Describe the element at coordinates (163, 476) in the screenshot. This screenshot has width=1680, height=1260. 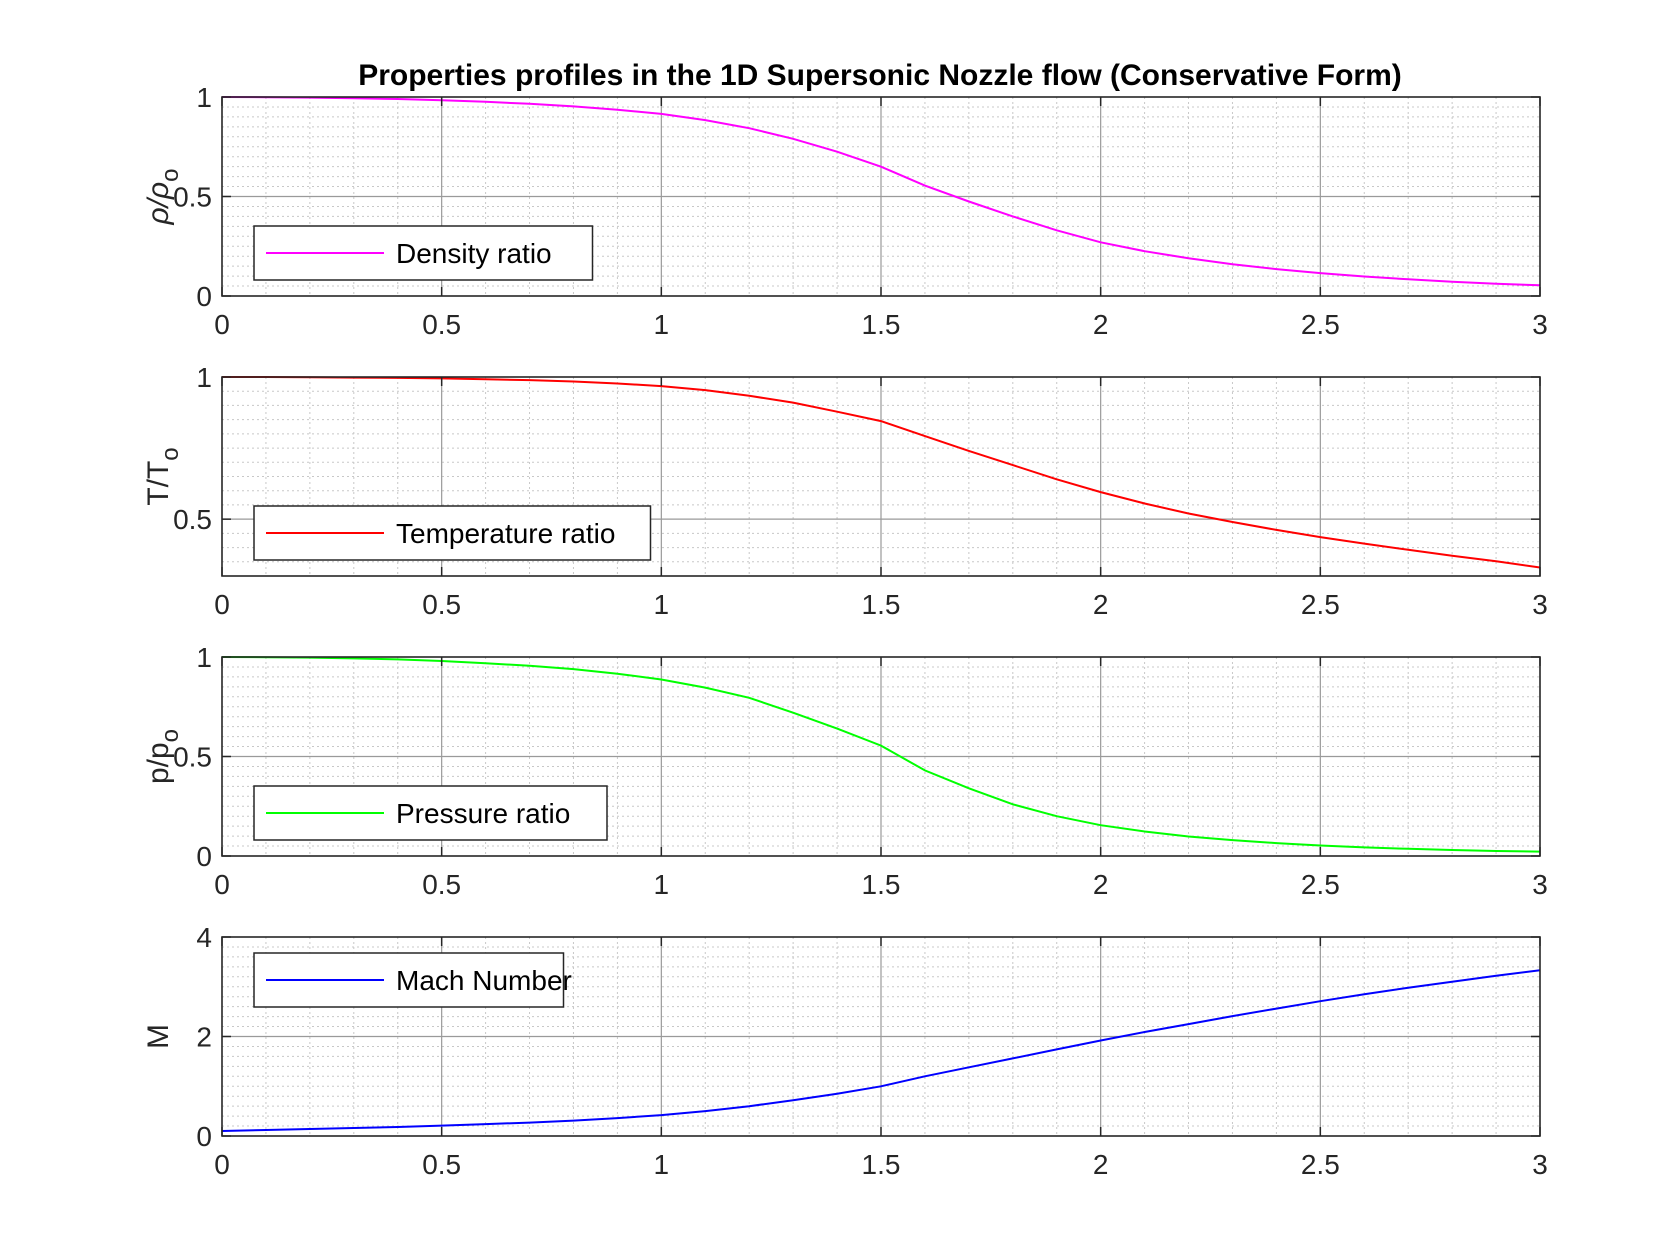
I see `y-axis-label: T/To` at that location.